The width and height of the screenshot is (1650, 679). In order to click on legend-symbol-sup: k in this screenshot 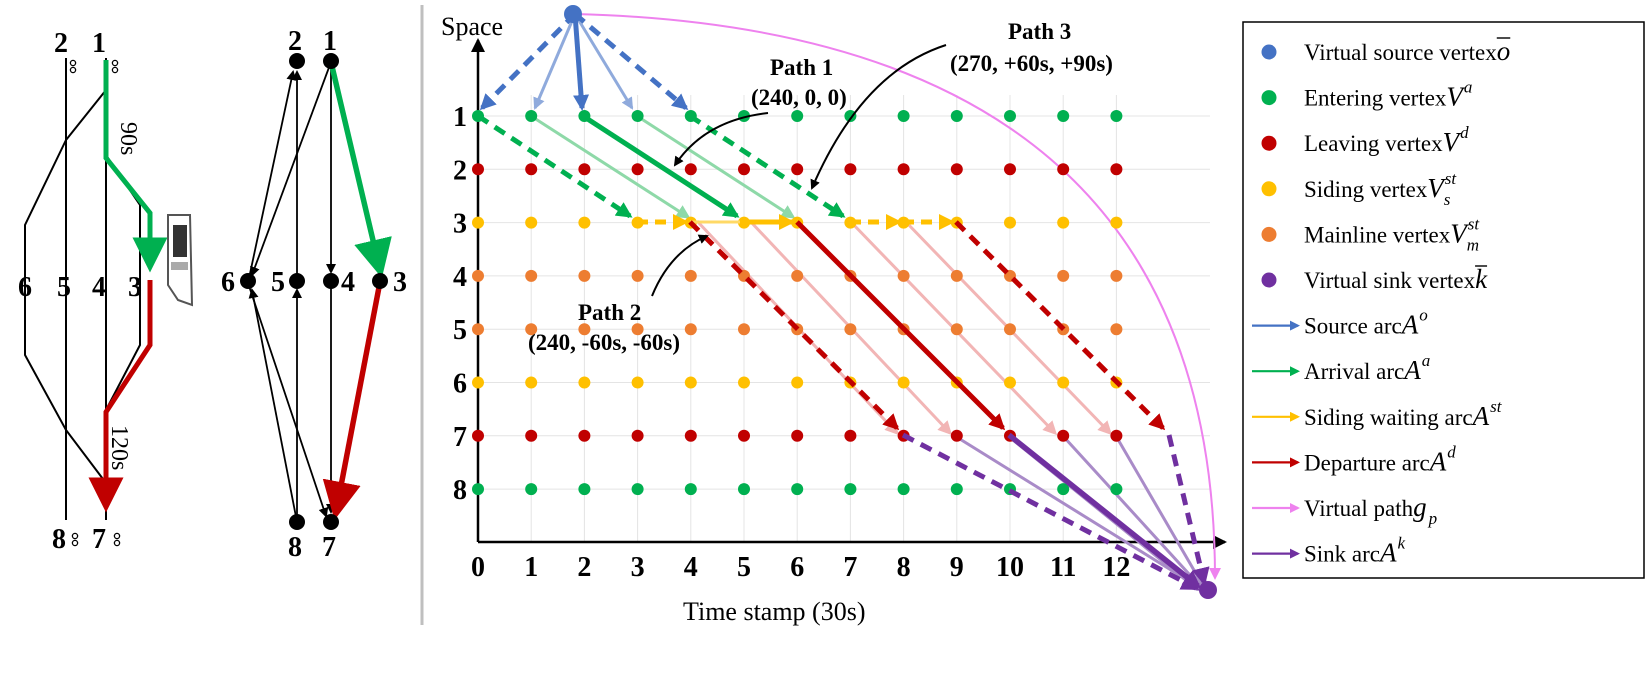, I will do `click(1402, 543)`.